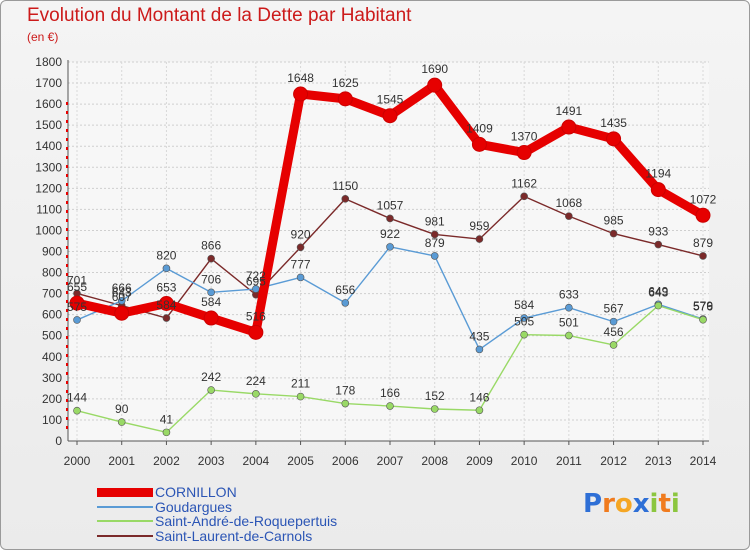 The image size is (750, 550). What do you see at coordinates (435, 396) in the screenshot?
I see `data-label: 152` at bounding box center [435, 396].